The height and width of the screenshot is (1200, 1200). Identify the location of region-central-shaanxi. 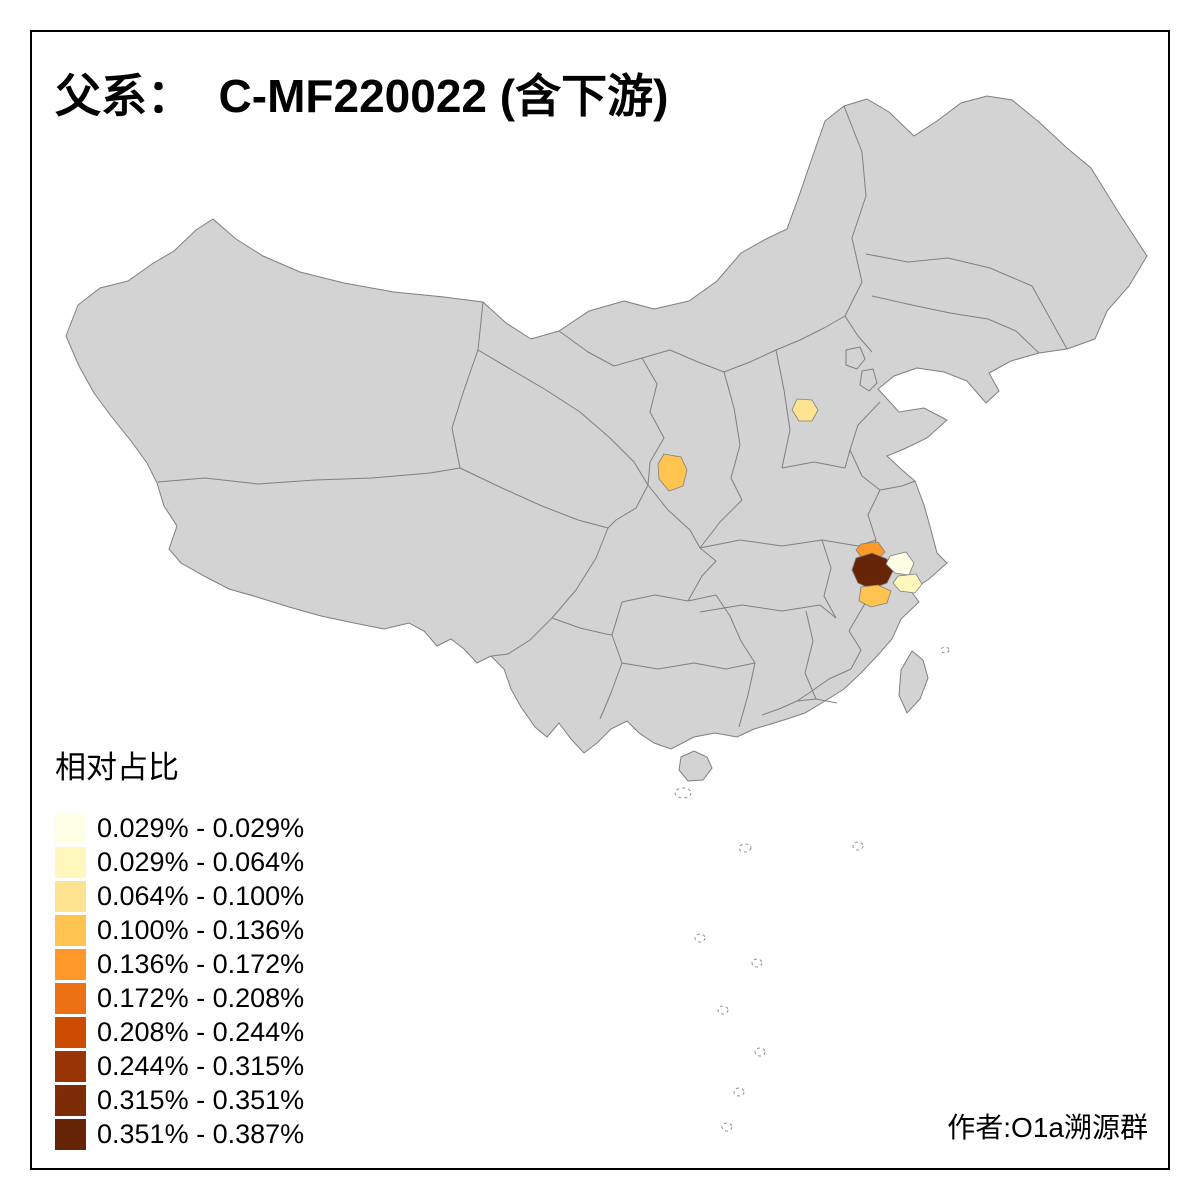
(672, 472).